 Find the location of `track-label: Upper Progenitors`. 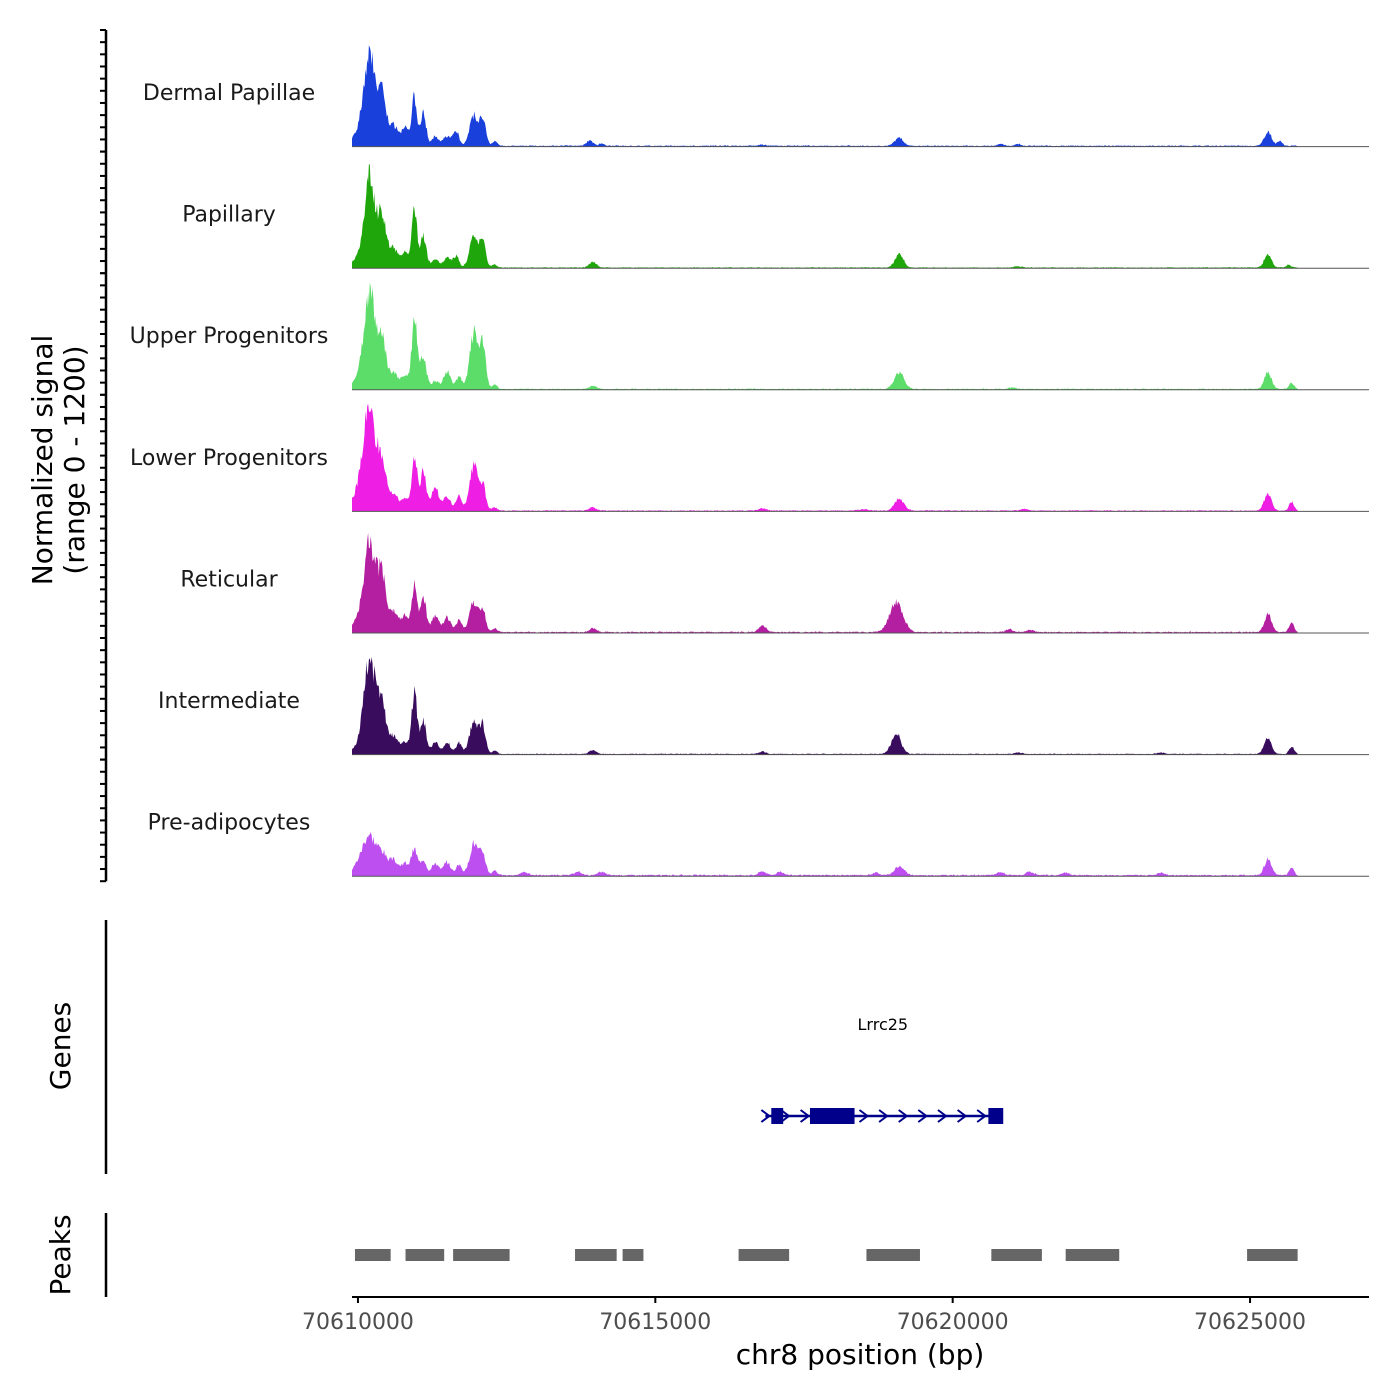

track-label: Upper Progenitors is located at coordinates (229, 336).